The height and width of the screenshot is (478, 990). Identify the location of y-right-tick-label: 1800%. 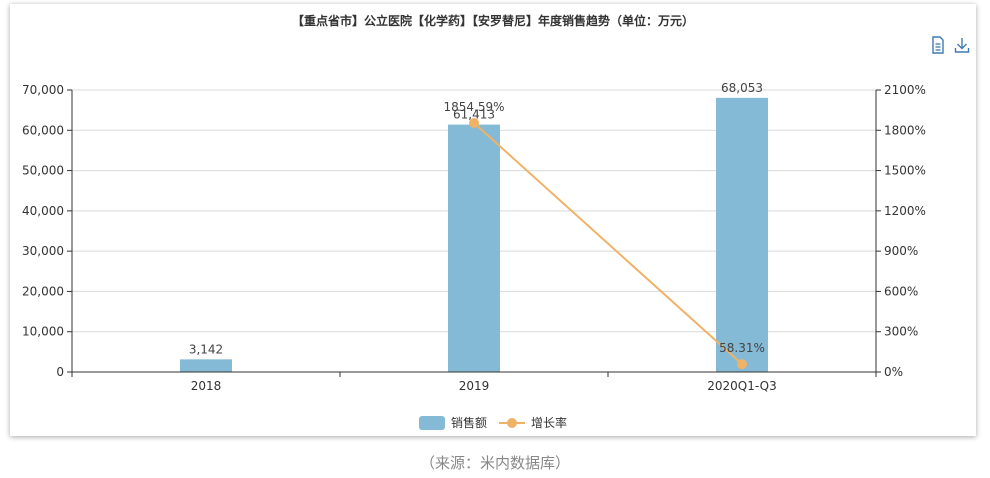
(905, 130).